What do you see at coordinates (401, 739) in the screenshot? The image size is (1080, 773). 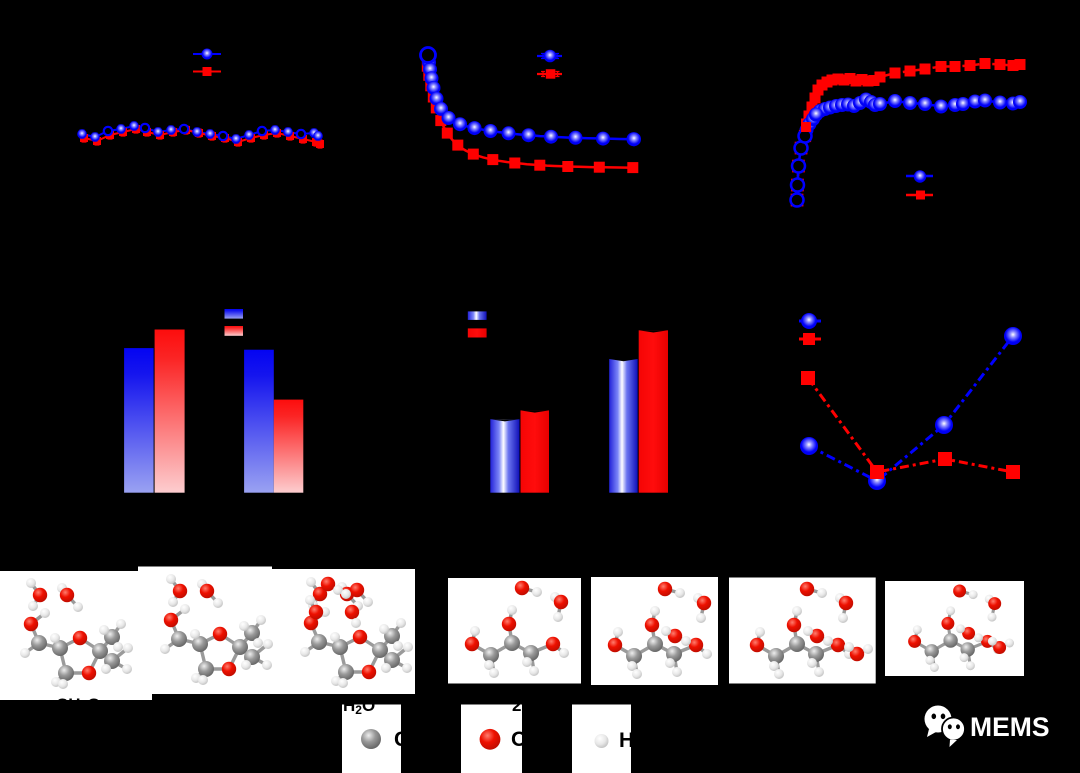 I see `svg-text: C` at bounding box center [401, 739].